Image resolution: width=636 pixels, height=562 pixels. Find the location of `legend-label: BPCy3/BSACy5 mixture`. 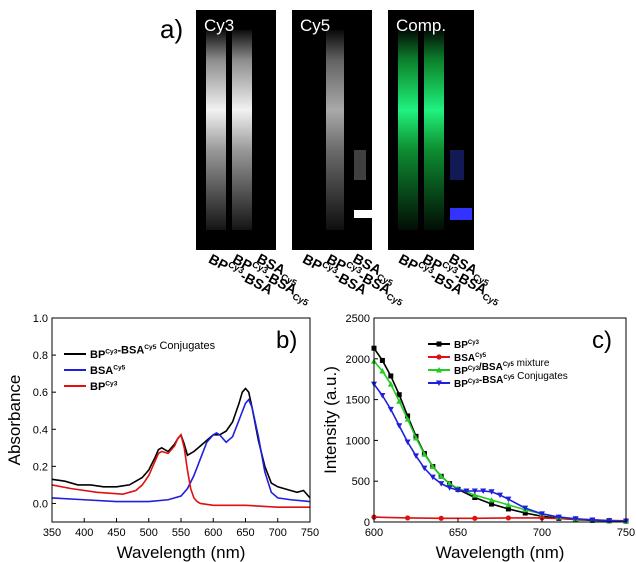

legend-label: BPCy3/BSACy5 mixture is located at coordinates (502, 367).